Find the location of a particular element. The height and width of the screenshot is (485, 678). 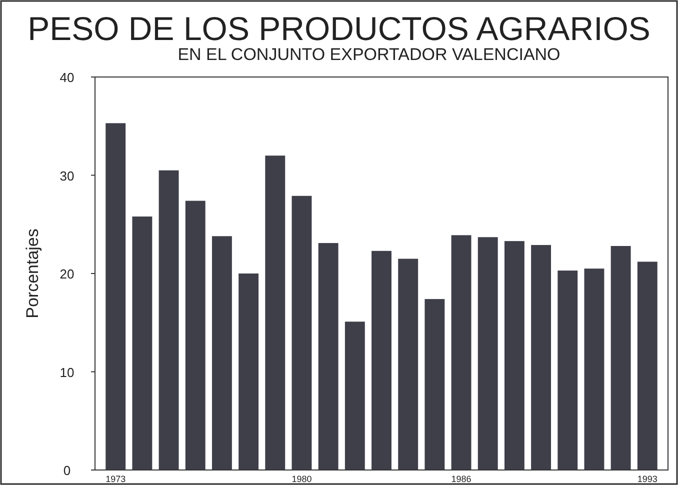

y-tick-label: 0 is located at coordinates (67, 470).